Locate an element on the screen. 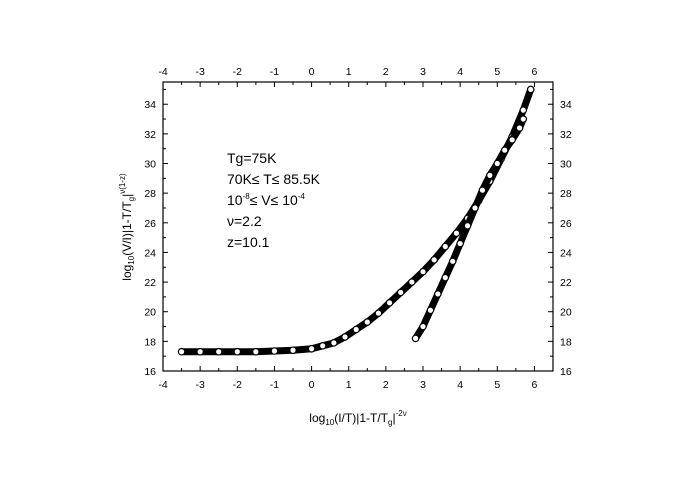  y-tick-label-left: 16 is located at coordinates (150, 372).